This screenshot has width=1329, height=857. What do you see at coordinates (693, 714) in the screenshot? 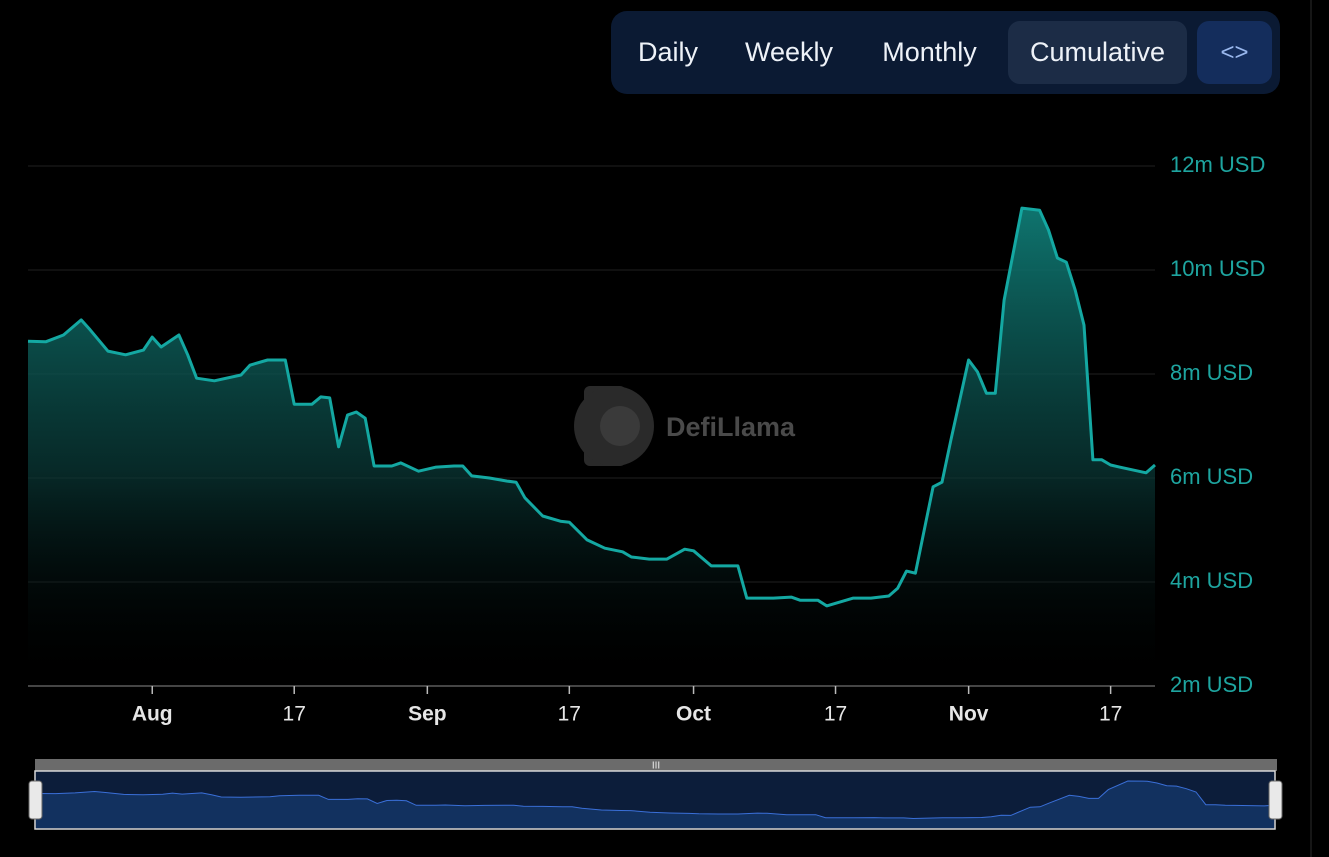
I see `x-tick-label: Oct` at bounding box center [693, 714].